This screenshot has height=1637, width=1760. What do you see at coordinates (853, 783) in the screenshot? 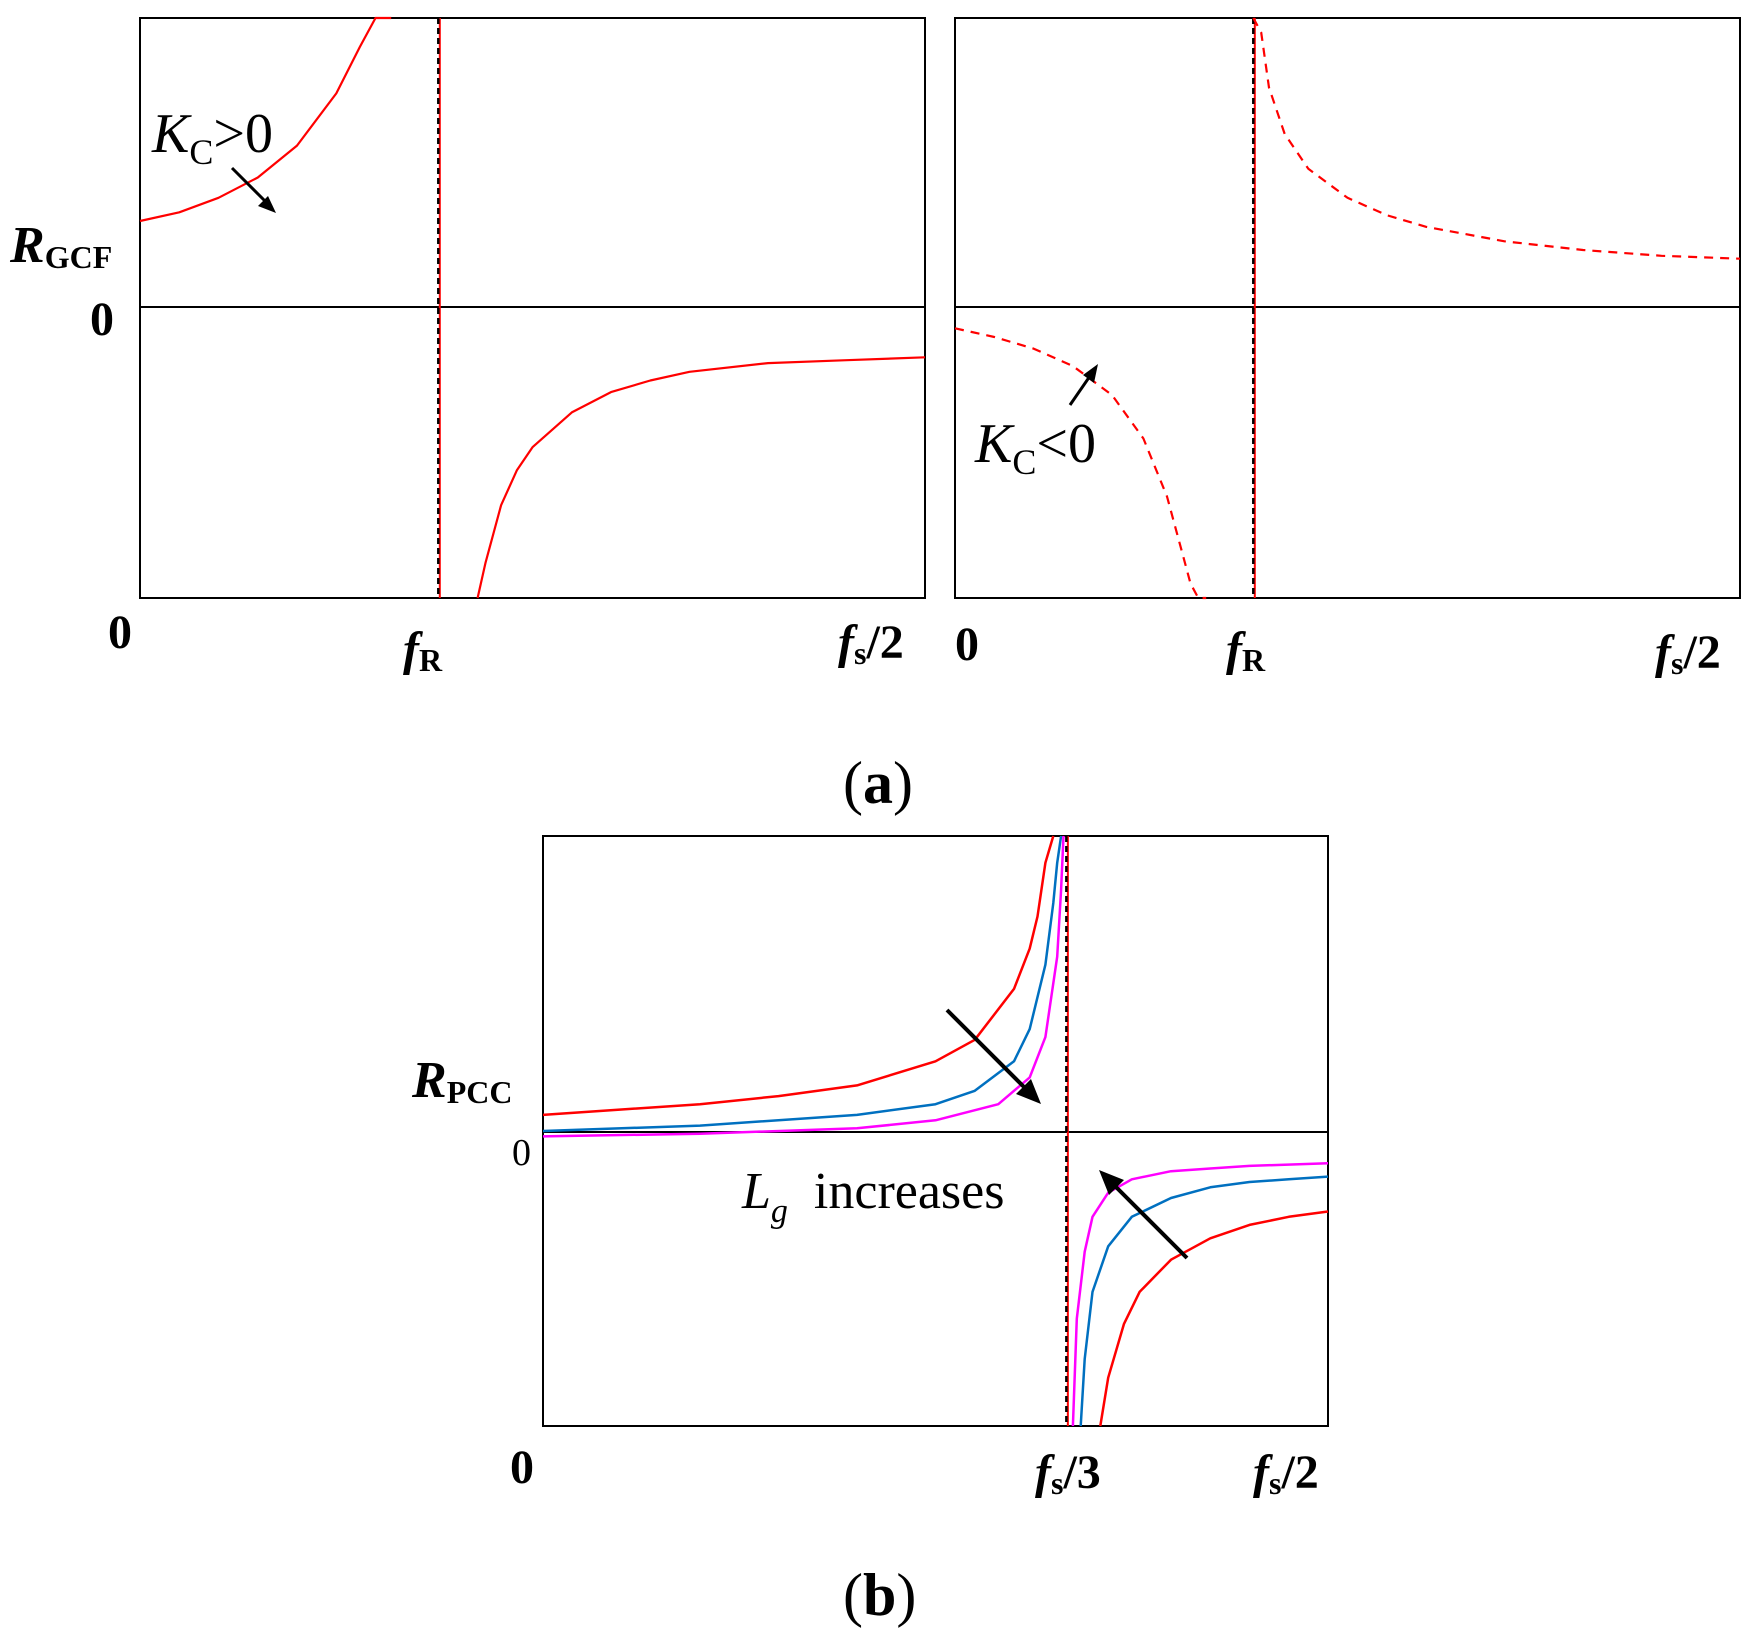
I see `panel-a-caption-open: (` at bounding box center [853, 783].